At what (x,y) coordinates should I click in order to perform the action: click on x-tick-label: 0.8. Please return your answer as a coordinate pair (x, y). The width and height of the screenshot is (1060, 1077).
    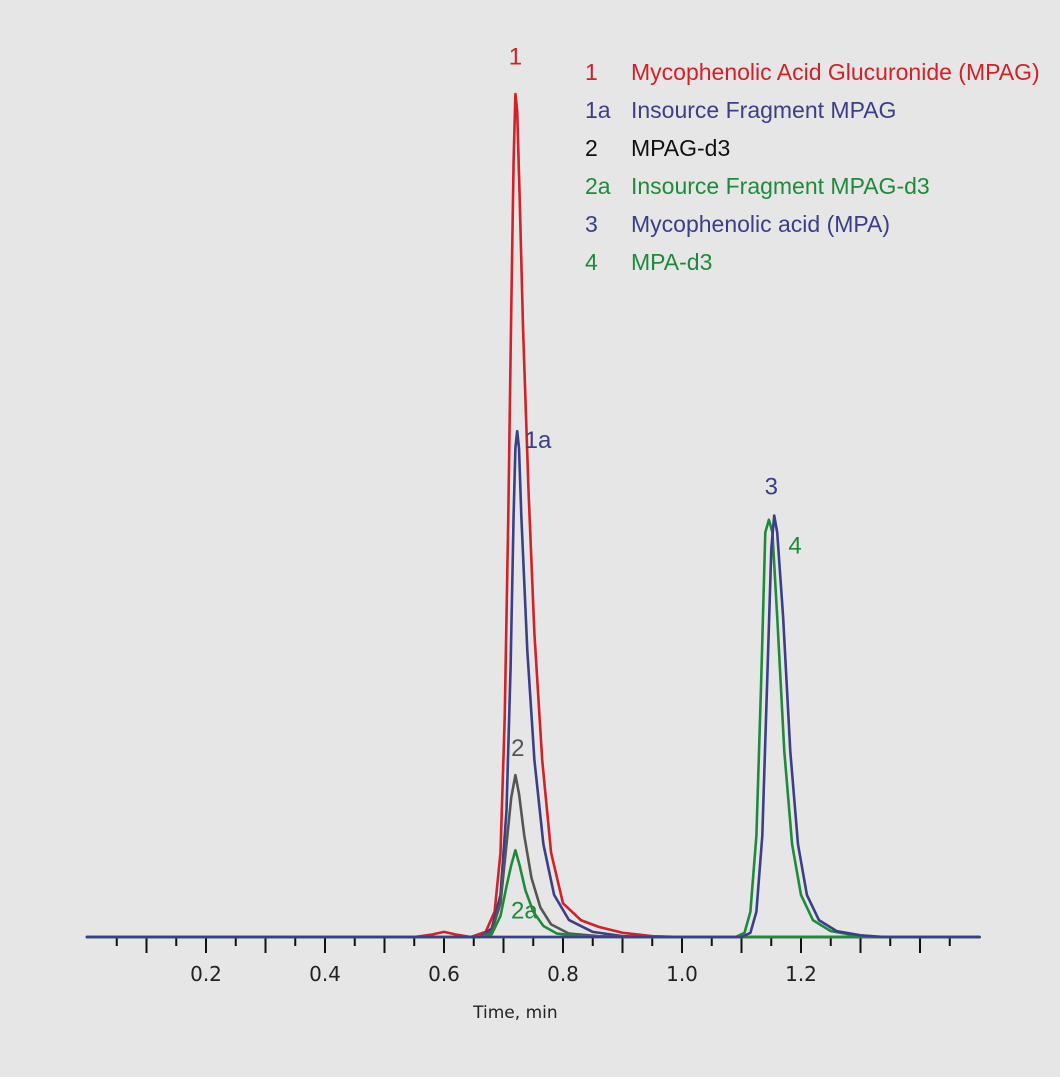
    Looking at the image, I should click on (563, 974).